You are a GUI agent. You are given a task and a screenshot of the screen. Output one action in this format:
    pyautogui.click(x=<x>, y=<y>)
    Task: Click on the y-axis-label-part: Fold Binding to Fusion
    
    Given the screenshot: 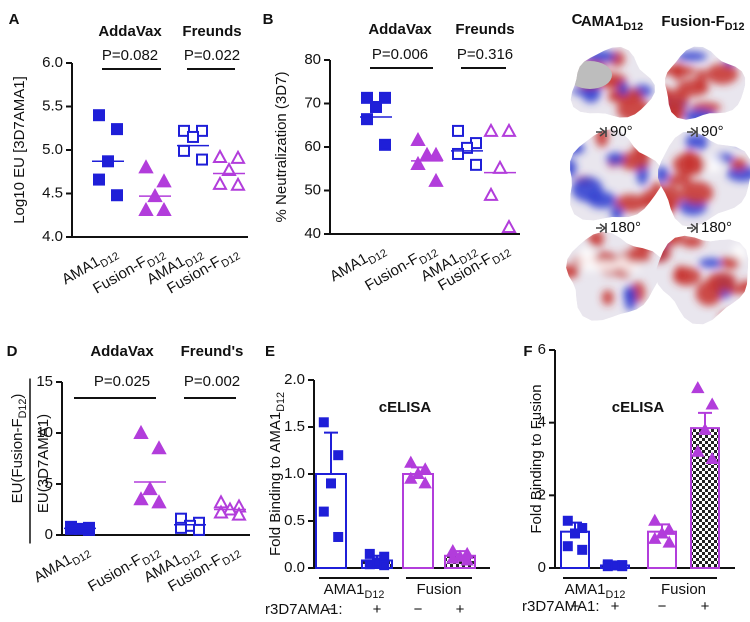 What is the action you would take?
    pyautogui.click(x=536, y=458)
    